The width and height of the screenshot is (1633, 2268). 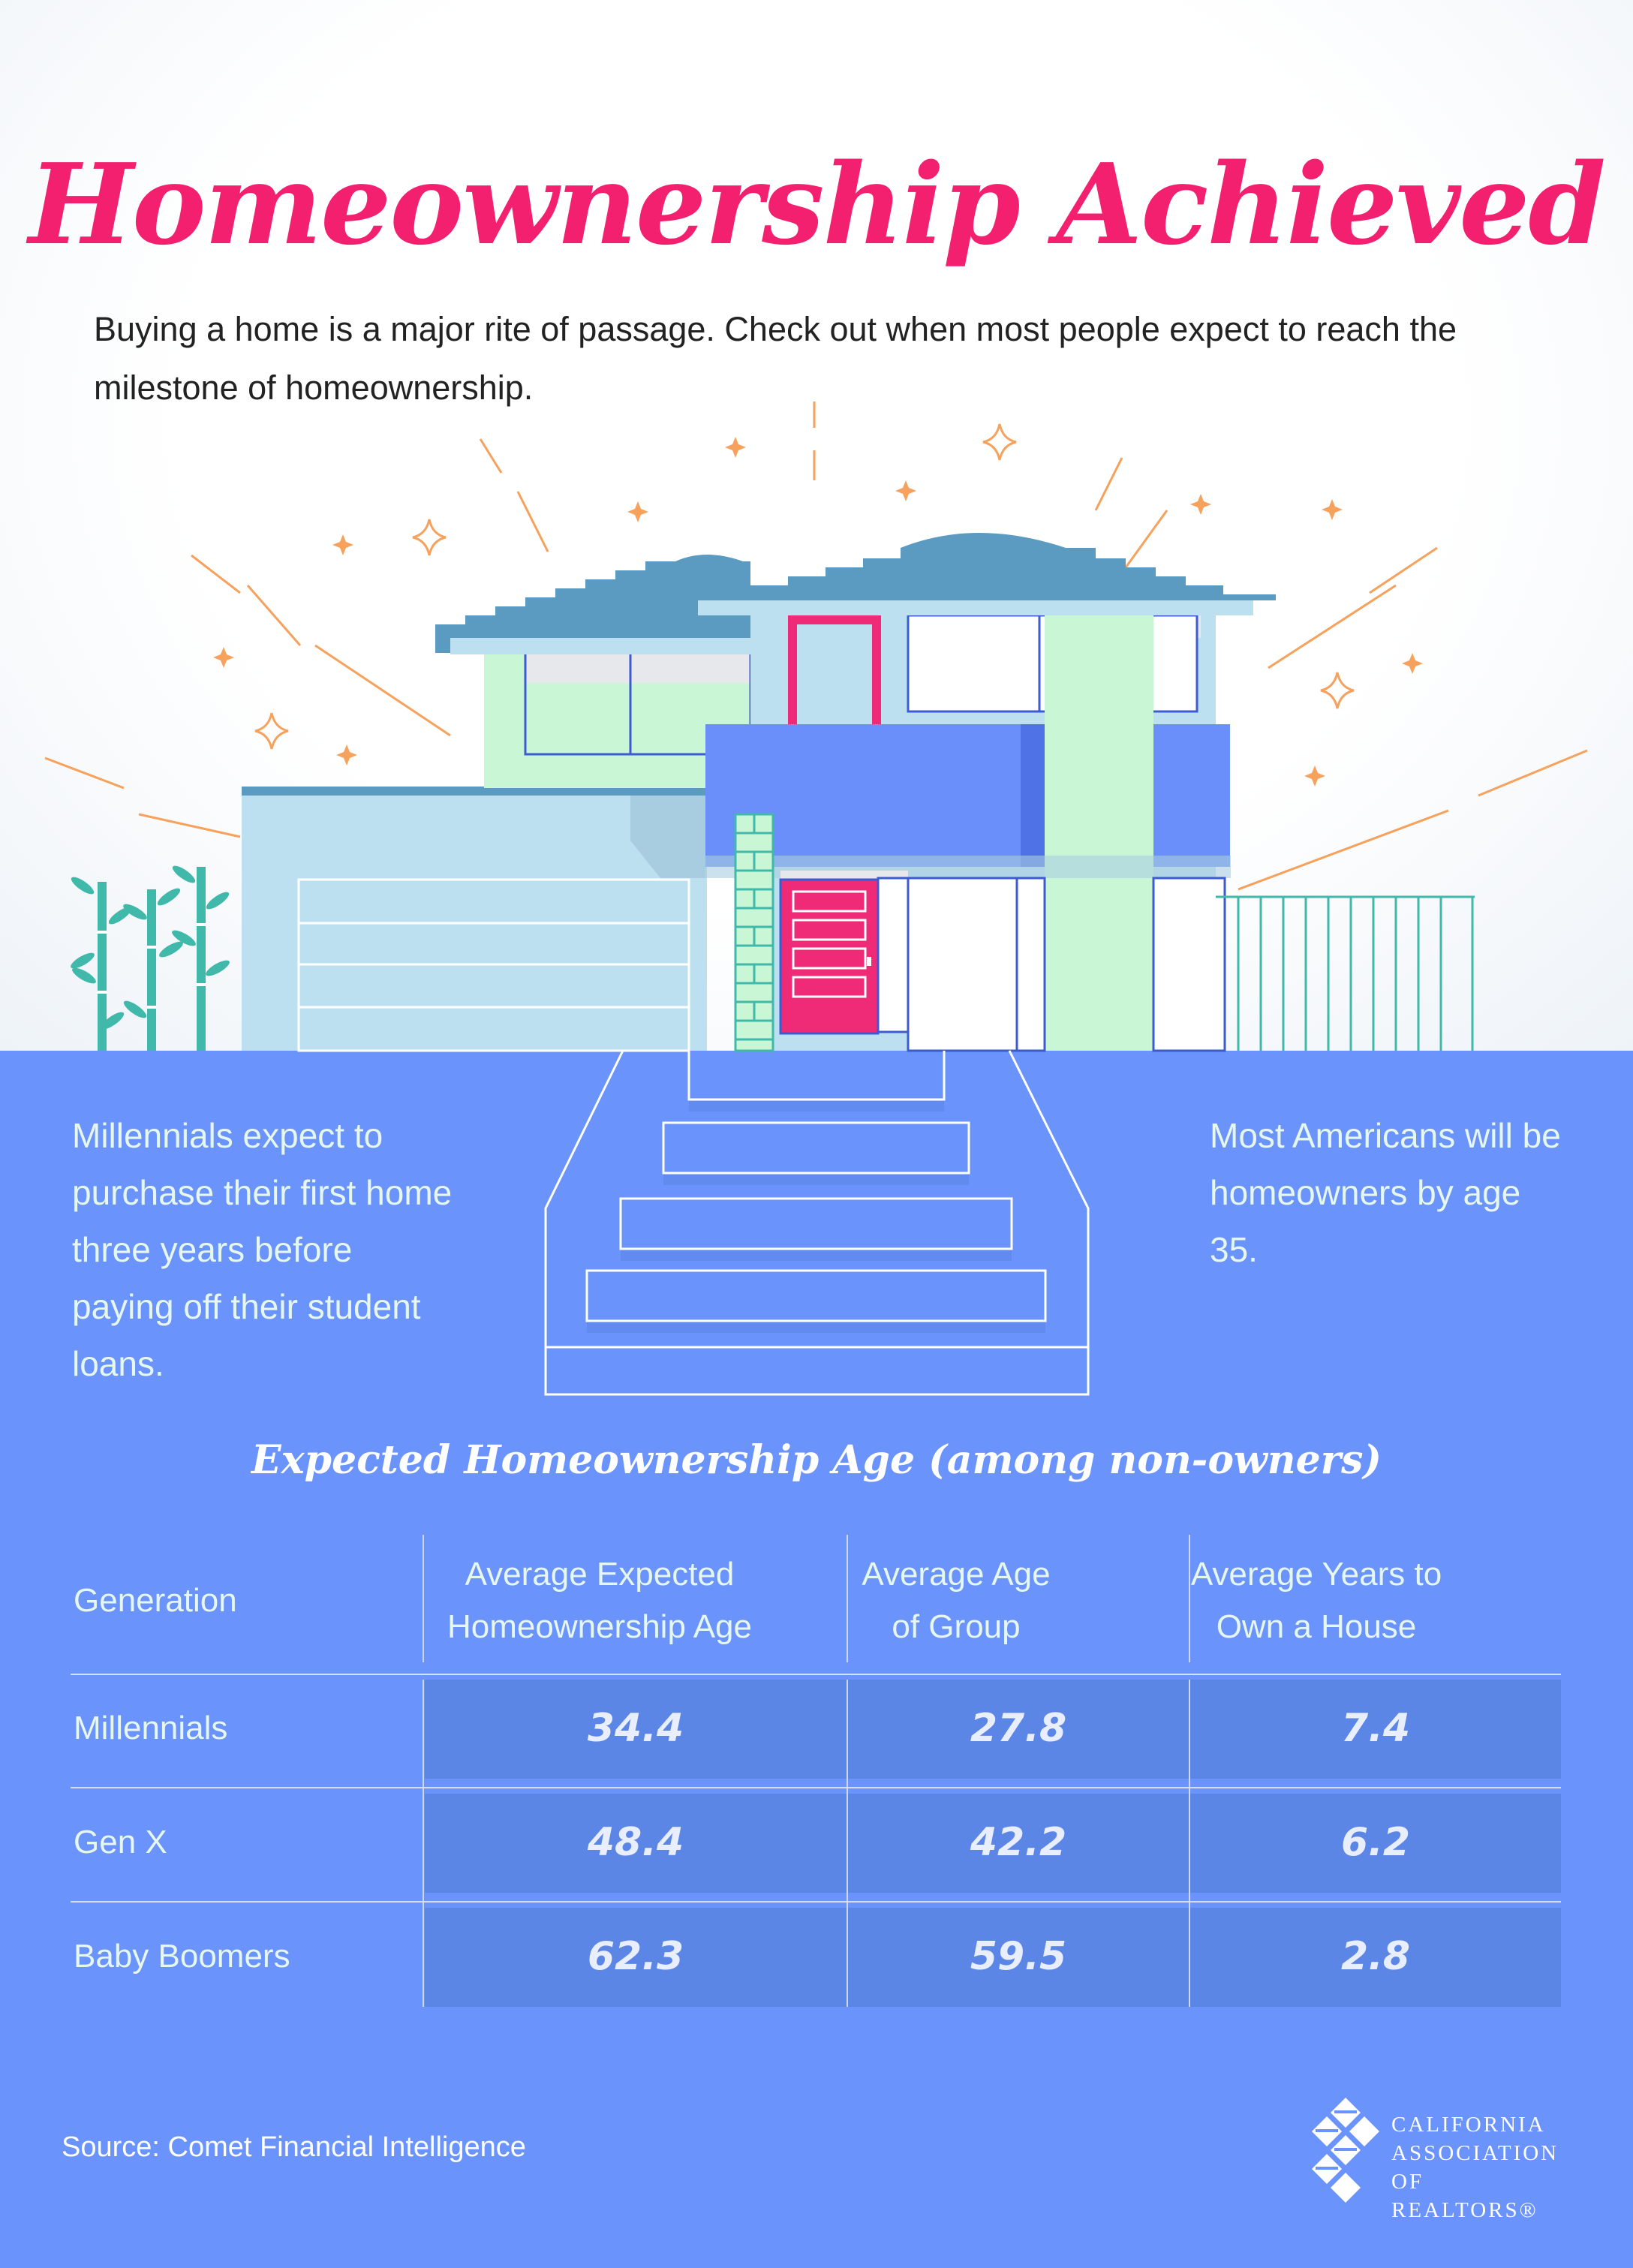 What do you see at coordinates (599, 1600) in the screenshot?
I see `column-header-expected-age: Average Expected Homeownership Age` at bounding box center [599, 1600].